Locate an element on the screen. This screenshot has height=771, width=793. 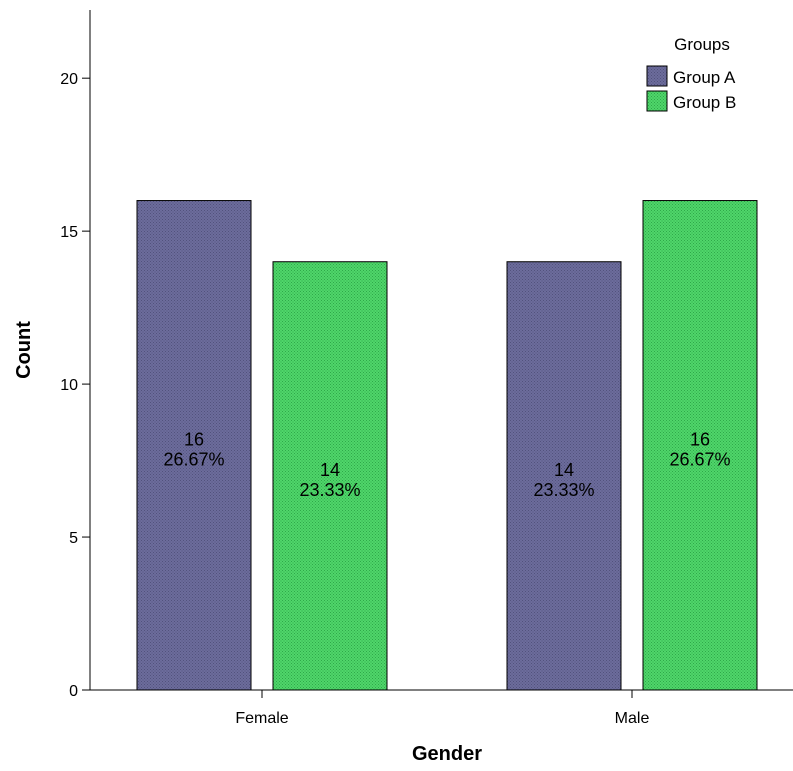
legend: Groups Group A Group B is located at coordinates (691, 73).